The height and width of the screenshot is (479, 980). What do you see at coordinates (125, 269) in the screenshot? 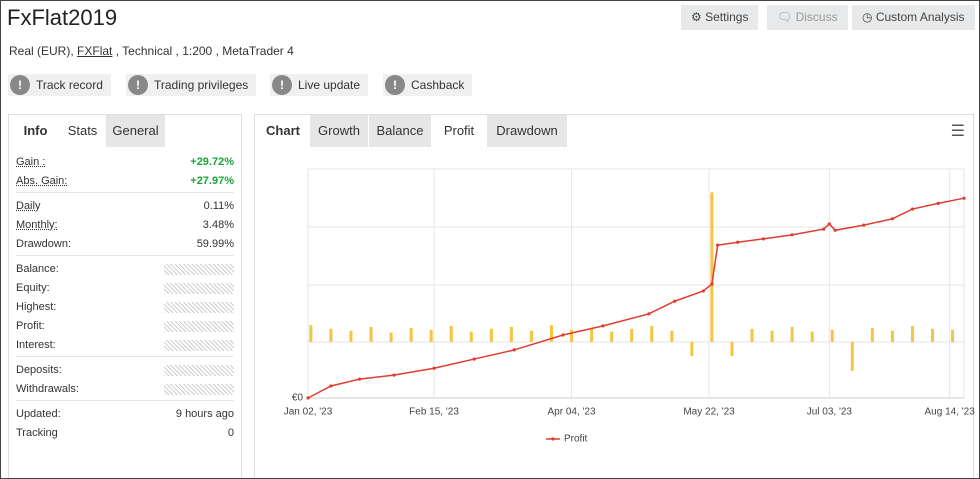
I see `stat-row: Balance:` at bounding box center [125, 269].